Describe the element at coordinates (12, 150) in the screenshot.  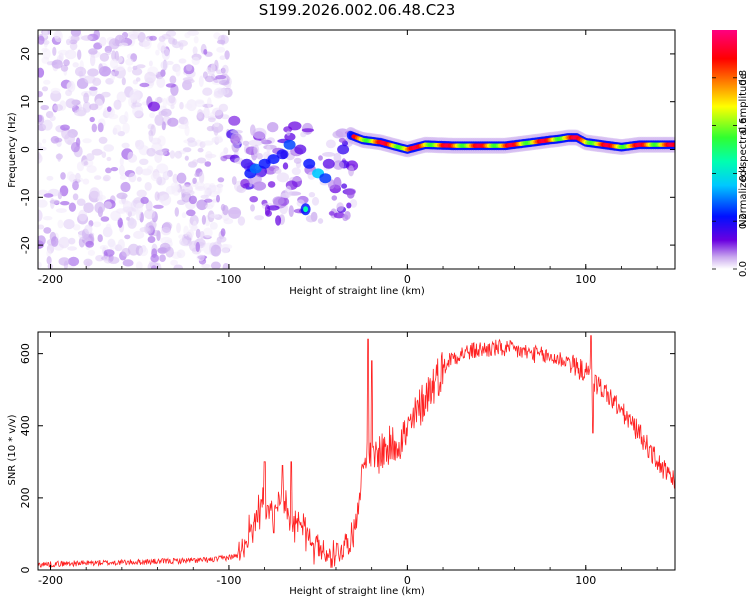
I see `spectrogram-y-label: Frequency (Hz)` at that location.